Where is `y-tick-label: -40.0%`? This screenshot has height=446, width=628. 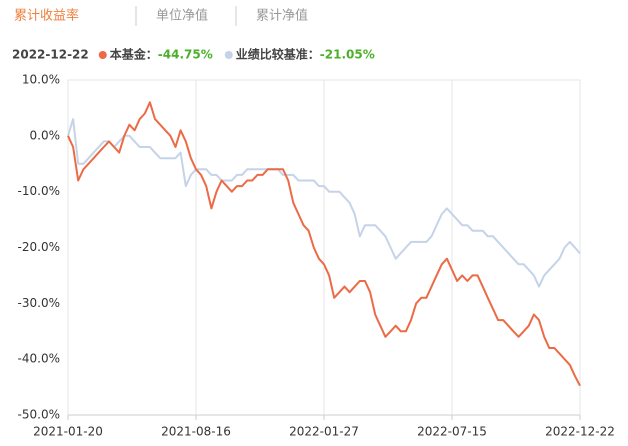
y-tick-label: -40.0% is located at coordinates (39, 359).